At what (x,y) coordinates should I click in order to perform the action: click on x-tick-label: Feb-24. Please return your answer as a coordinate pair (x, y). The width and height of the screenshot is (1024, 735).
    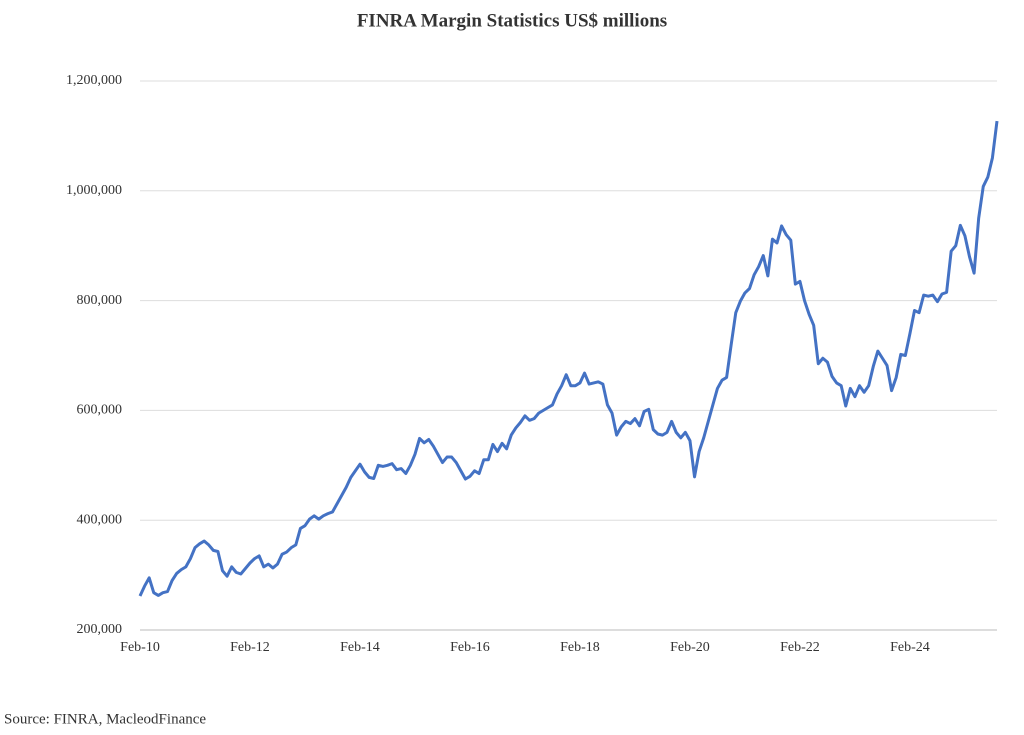
    Looking at the image, I should click on (910, 647).